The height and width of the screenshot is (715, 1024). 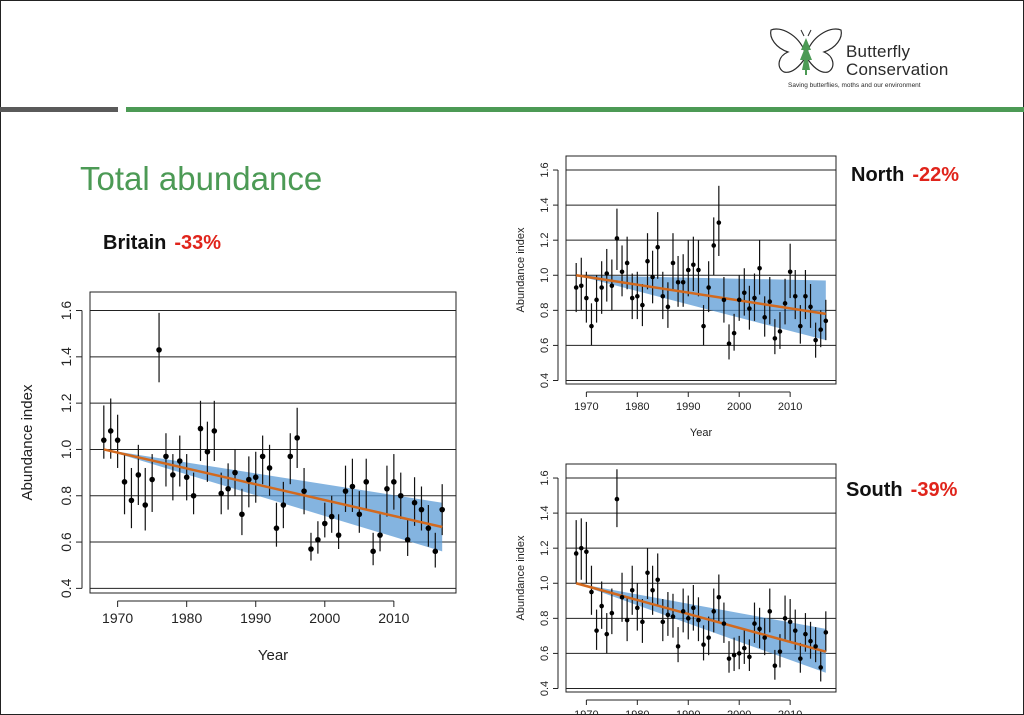 What do you see at coordinates (586, 407) in the screenshot?
I see `north-x-tick-label: 1970` at bounding box center [586, 407].